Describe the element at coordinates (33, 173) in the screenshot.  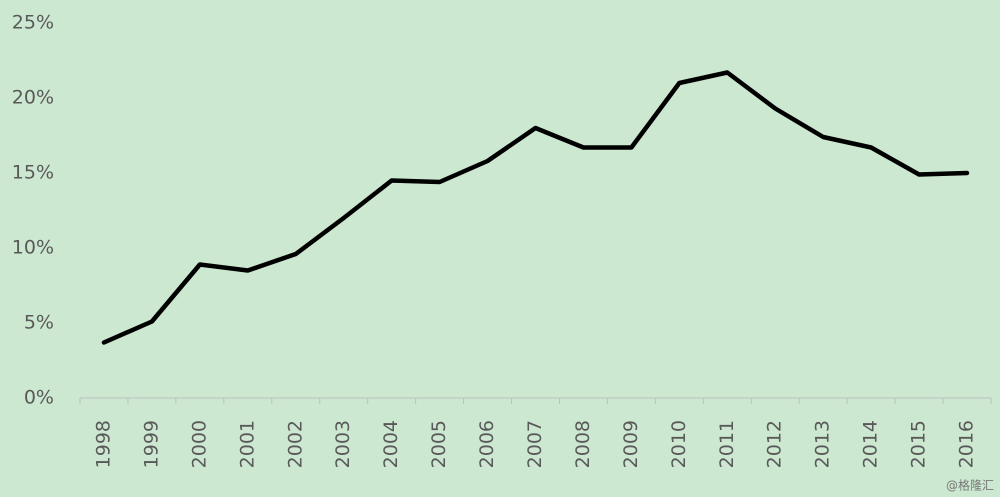
I see `y-tick-label: 15%` at that location.